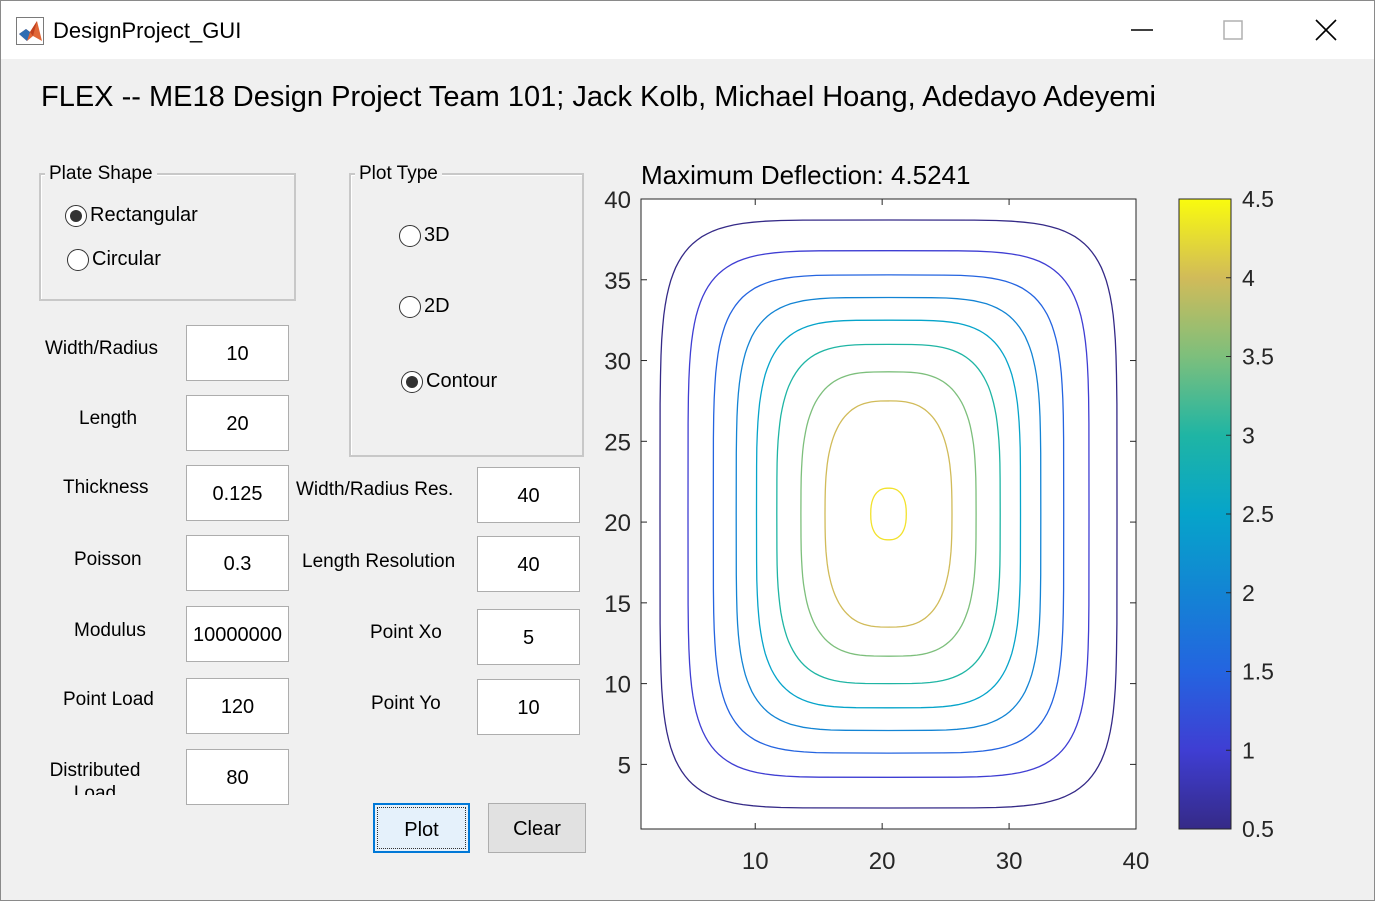 Image resolution: width=1375 pixels, height=901 pixels. What do you see at coordinates (1233, 30) in the screenshot?
I see `maximize-icon` at bounding box center [1233, 30].